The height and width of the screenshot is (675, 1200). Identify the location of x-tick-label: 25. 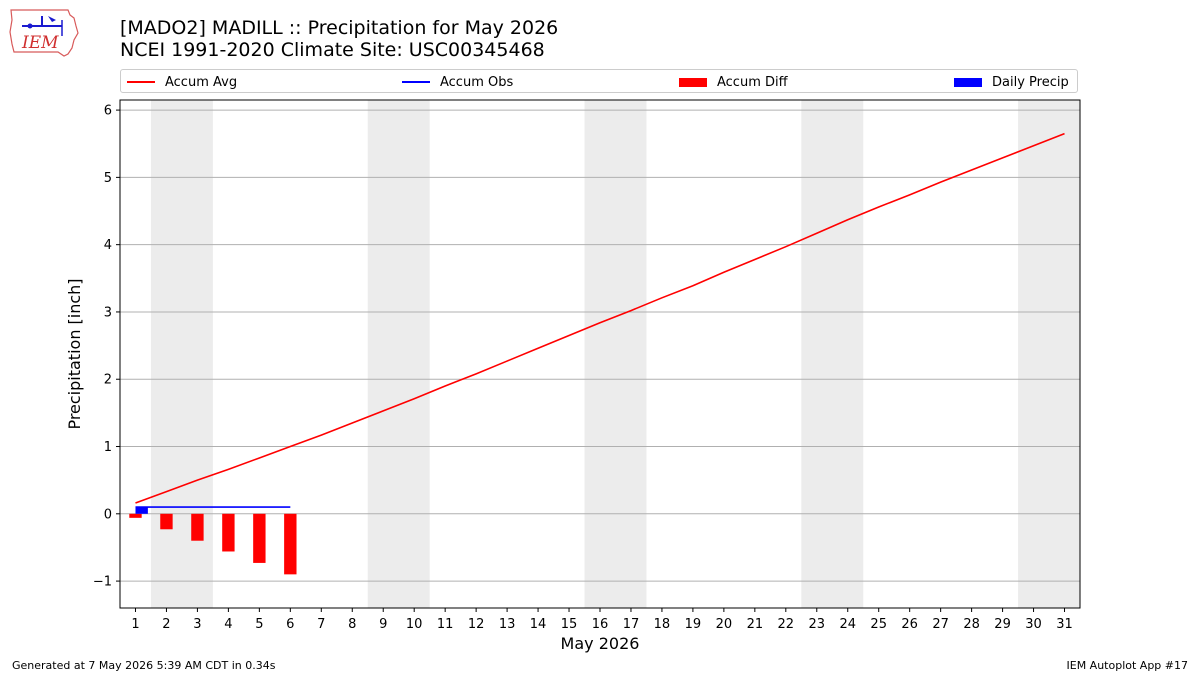
(878, 624).